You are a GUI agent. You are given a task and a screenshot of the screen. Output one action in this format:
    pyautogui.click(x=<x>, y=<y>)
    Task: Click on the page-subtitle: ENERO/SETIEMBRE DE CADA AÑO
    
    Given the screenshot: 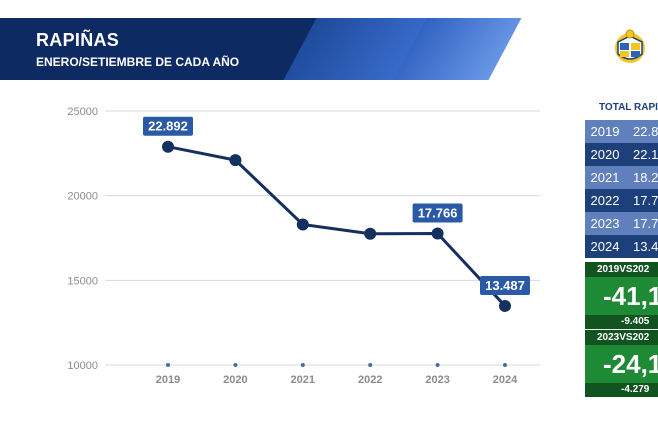 What is the action you would take?
    pyautogui.click(x=138, y=62)
    